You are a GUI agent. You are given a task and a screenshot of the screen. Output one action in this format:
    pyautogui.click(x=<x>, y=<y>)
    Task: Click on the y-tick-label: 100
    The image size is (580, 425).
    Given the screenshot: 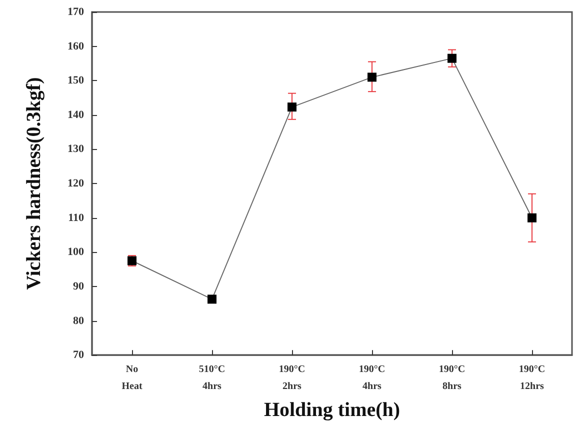 What is the action you would take?
    pyautogui.click(x=76, y=252)
    